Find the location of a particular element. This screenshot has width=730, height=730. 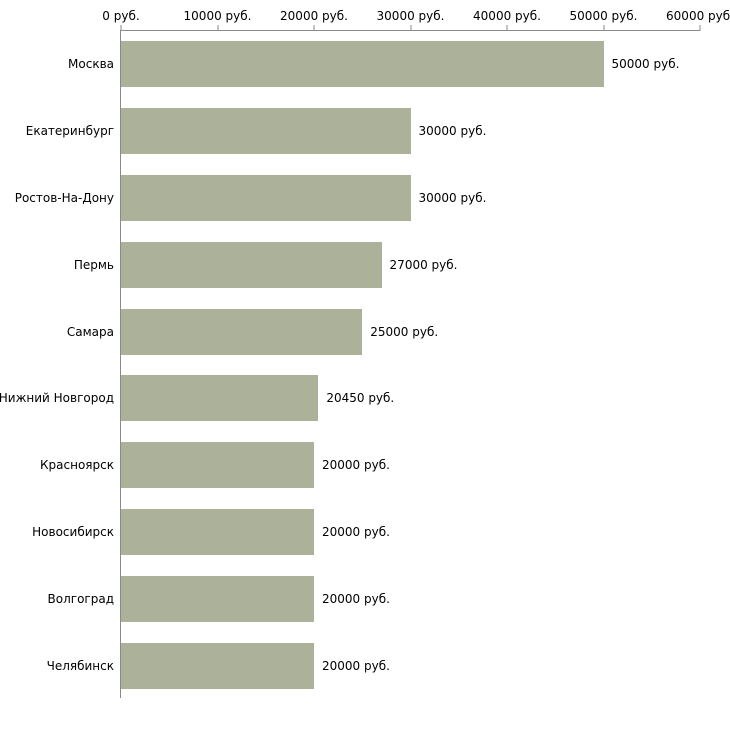

bar-row: Пермь 27000 руб. is located at coordinates (387, 264).